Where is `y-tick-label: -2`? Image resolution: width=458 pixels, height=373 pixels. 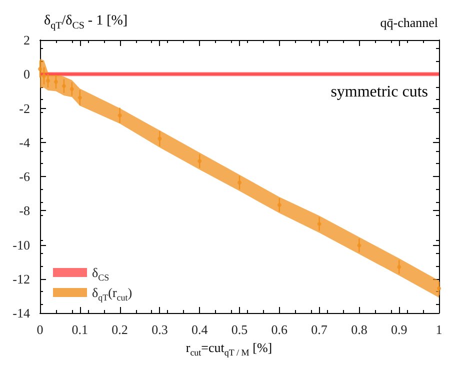 y-tick-label: -2 is located at coordinates (24, 108).